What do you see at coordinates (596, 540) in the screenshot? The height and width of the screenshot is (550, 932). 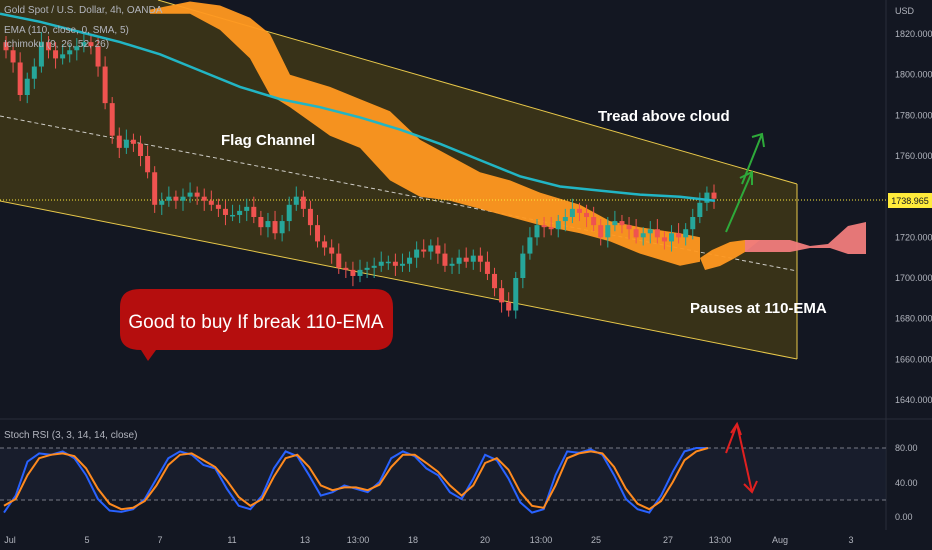 I see `time-tick-label: 25` at bounding box center [596, 540].